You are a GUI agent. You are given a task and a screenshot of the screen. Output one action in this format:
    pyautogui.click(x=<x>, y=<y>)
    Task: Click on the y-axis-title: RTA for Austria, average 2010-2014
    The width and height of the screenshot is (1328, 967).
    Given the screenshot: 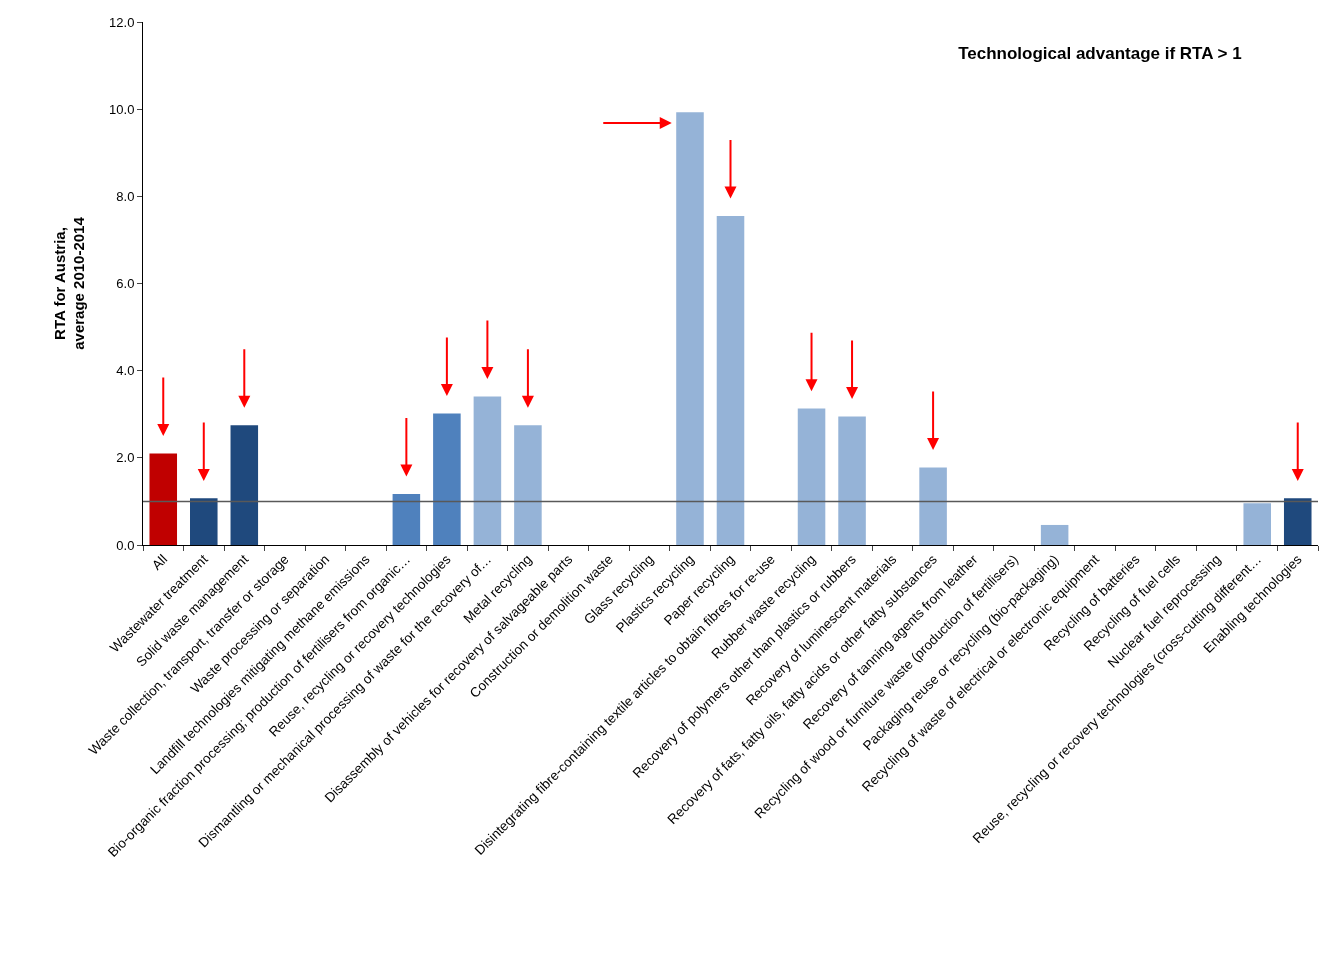 What is the action you would take?
    pyautogui.click(x=69, y=283)
    